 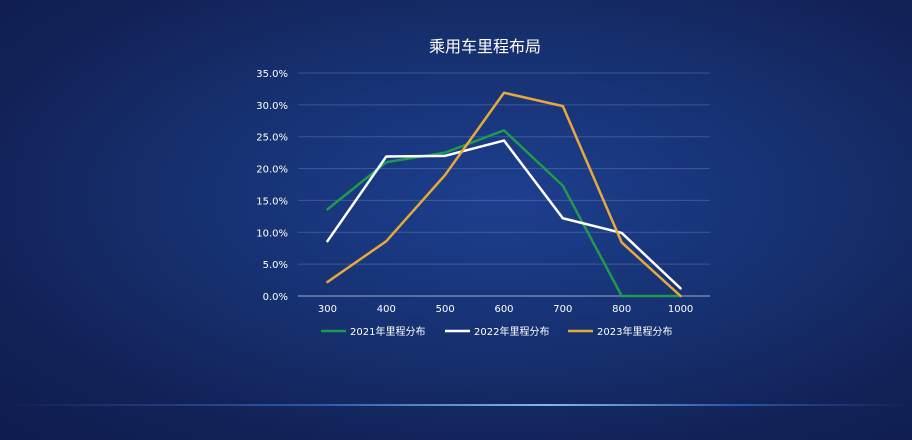 I want to click on y-tick-label: 25.0%, so click(x=272, y=138).